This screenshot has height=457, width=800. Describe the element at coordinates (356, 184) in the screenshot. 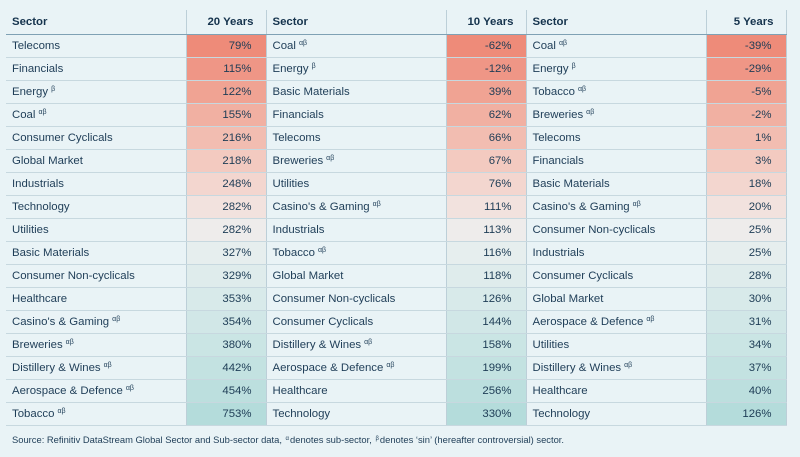

I see `sector-cell-10y: Utilities` at that location.